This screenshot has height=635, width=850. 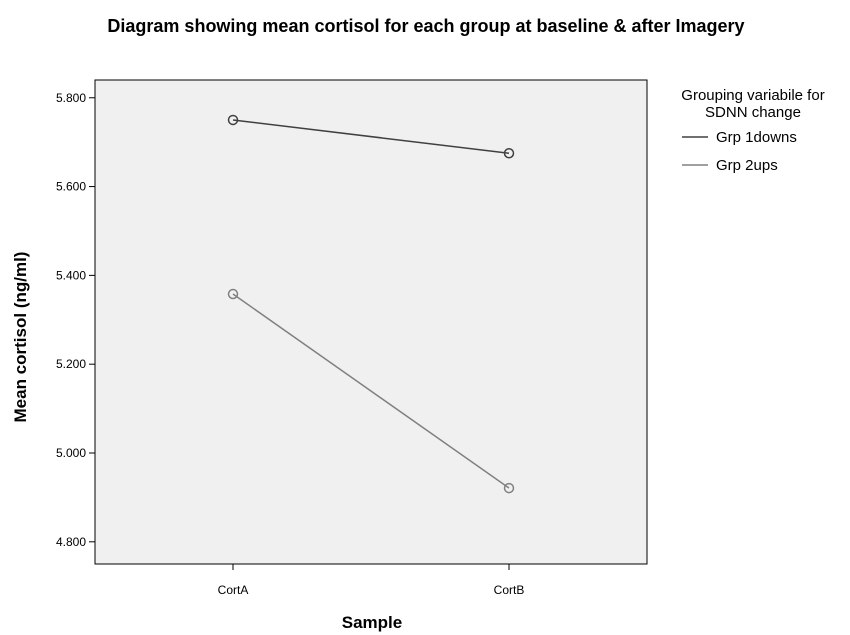 I want to click on y-tick-label: 4.800, so click(x=71, y=542).